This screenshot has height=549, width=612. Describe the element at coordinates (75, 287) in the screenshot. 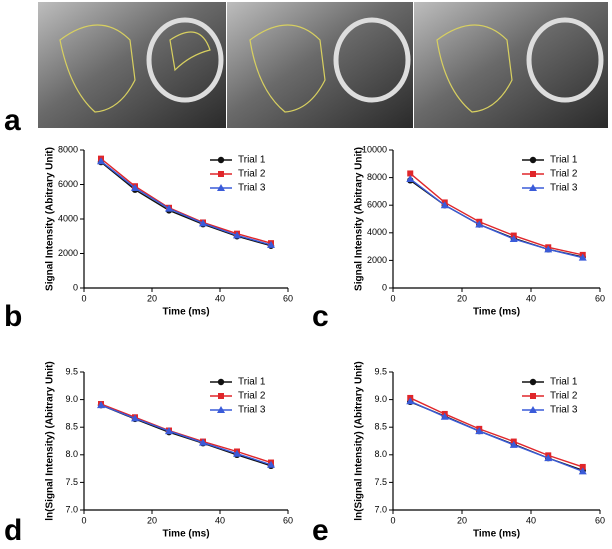

I see `y-tick-label: 0` at that location.